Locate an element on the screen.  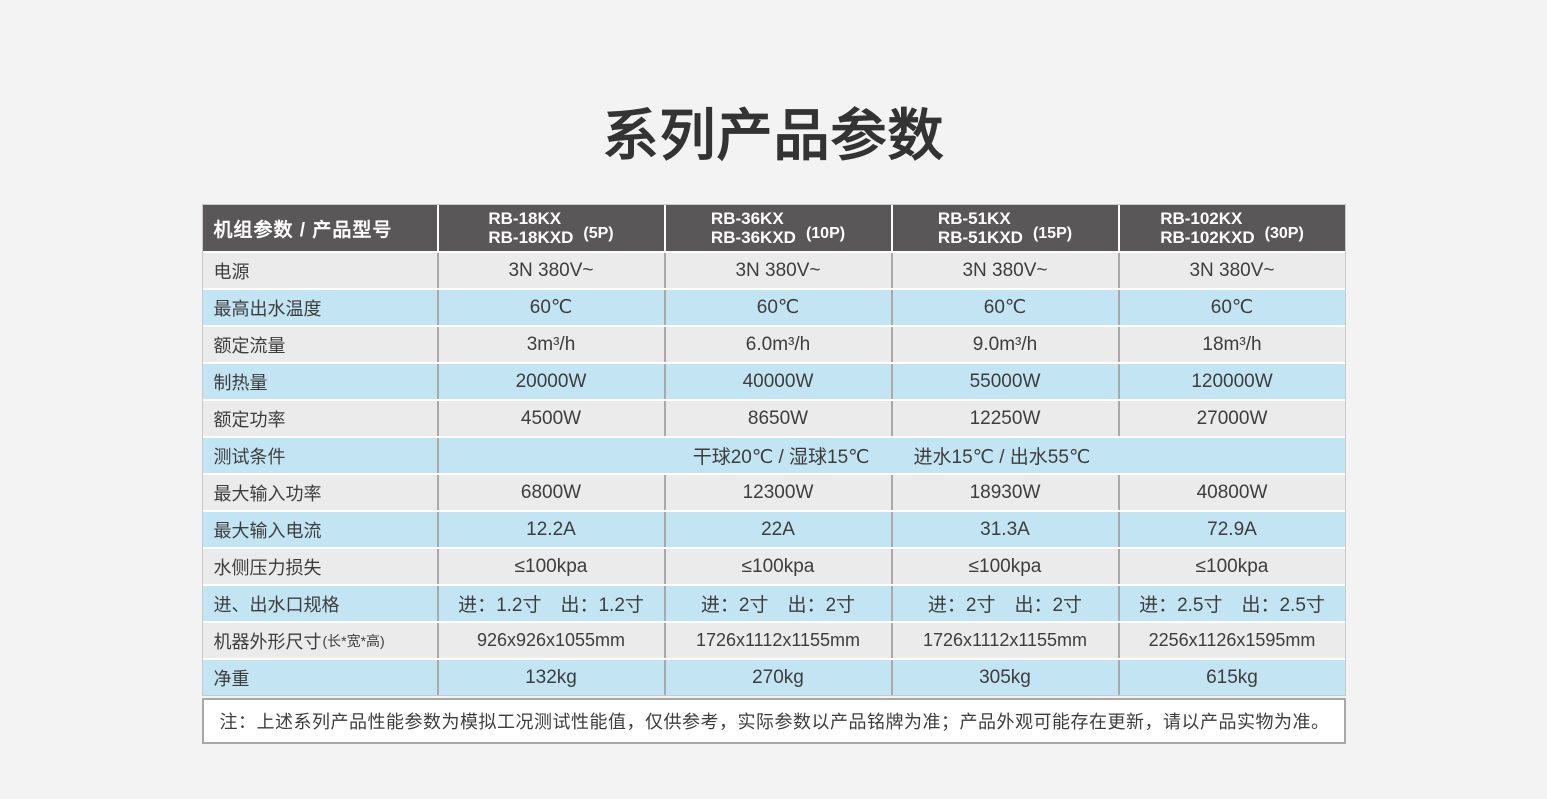
value-cell: 22A is located at coordinates (777, 529).